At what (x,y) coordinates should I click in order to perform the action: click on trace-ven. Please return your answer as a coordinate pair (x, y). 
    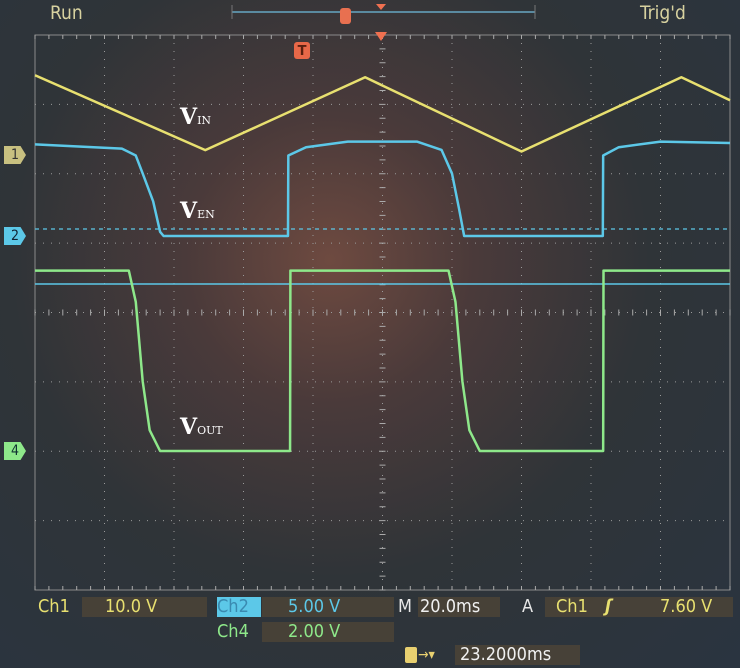
    Looking at the image, I should click on (382, 189).